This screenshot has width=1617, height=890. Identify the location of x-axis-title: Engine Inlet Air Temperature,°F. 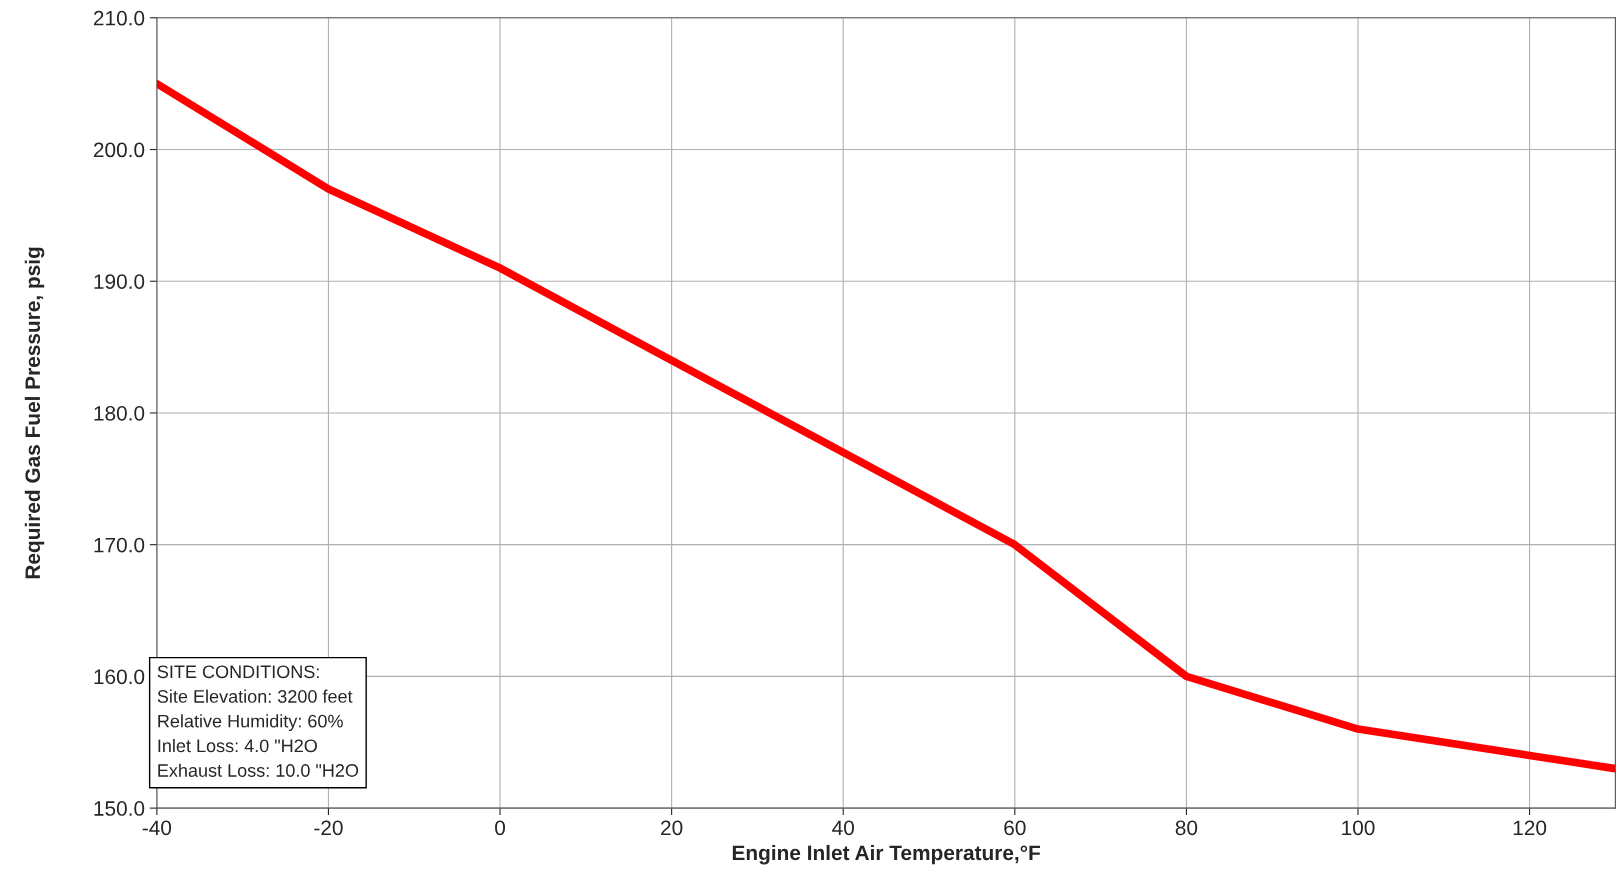
(886, 854).